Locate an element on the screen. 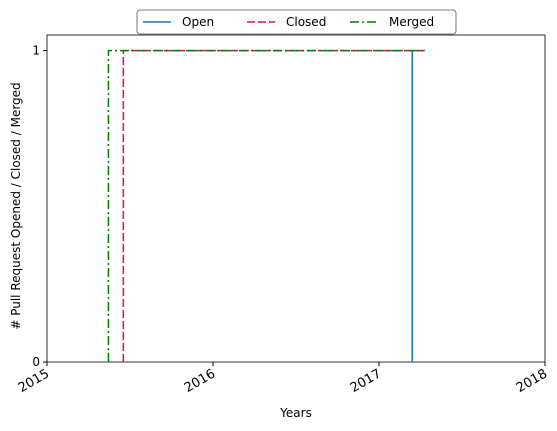 This screenshot has height=431, width=557. x-tick-label: 2017 is located at coordinates (366, 381).